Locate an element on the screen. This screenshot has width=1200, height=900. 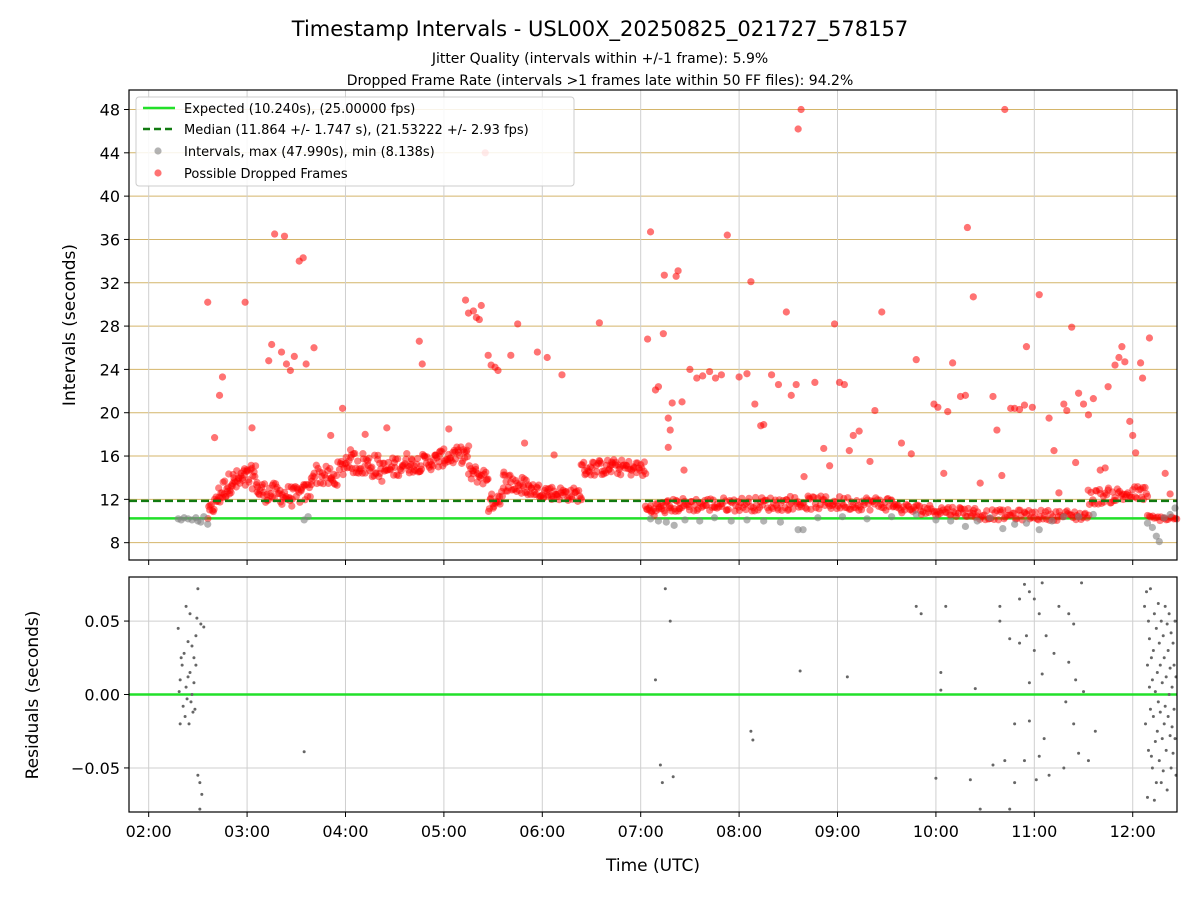
x-tick-label-6: 08:00 is located at coordinates (739, 831).